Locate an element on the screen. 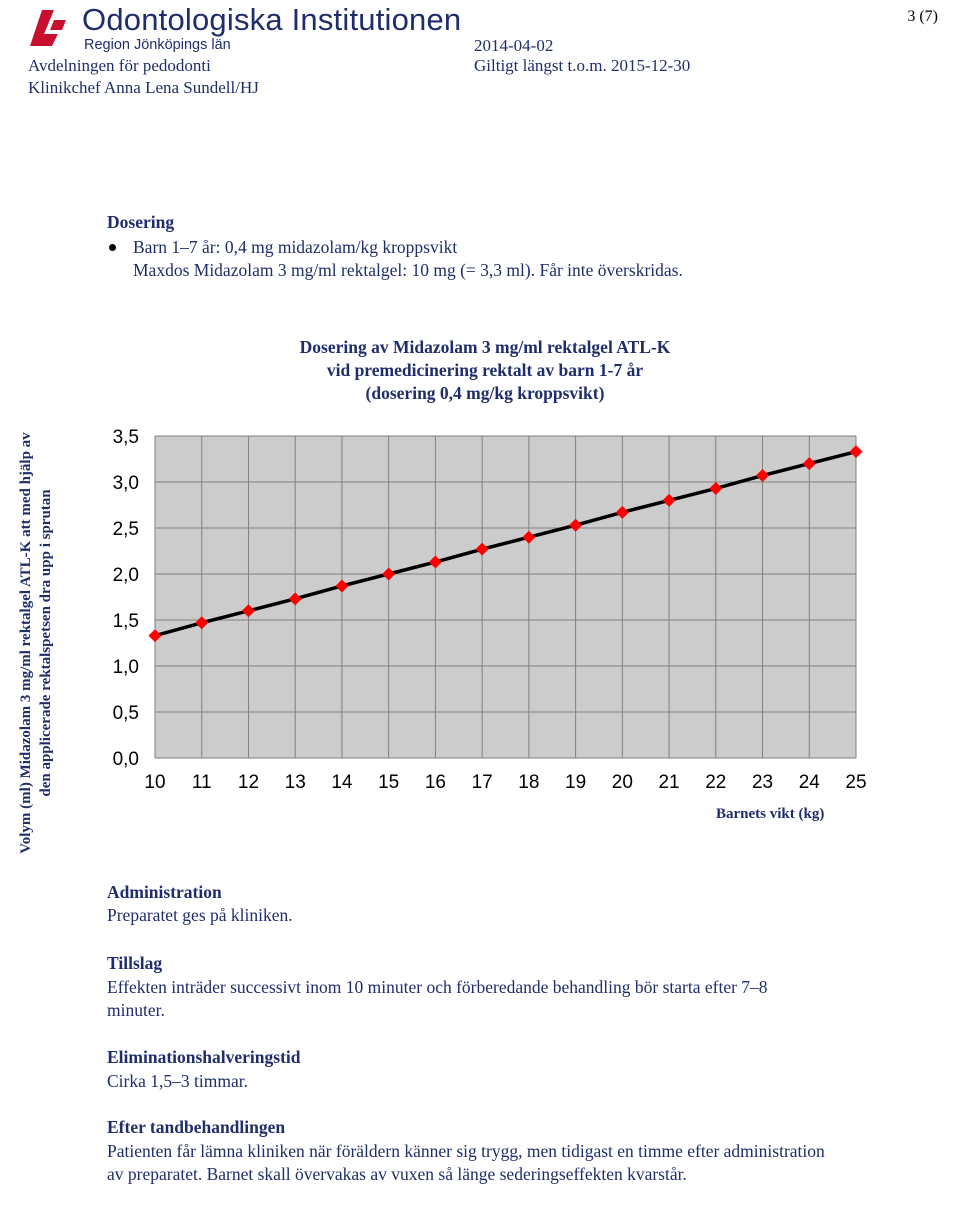 The image size is (960, 1206). y-tick-label: 2,0 is located at coordinates (126, 575).